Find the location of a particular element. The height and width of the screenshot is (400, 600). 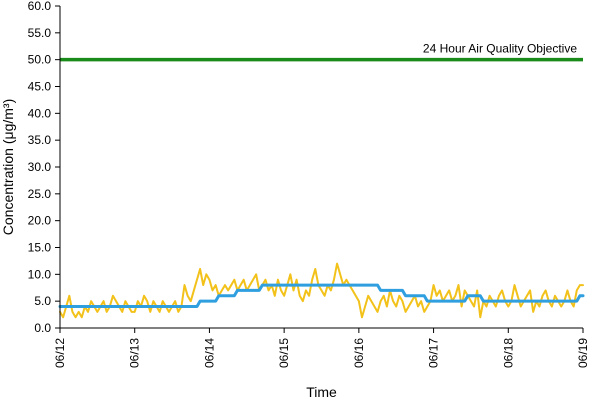

y-tick-label: 60.0 is located at coordinates (40, 6).